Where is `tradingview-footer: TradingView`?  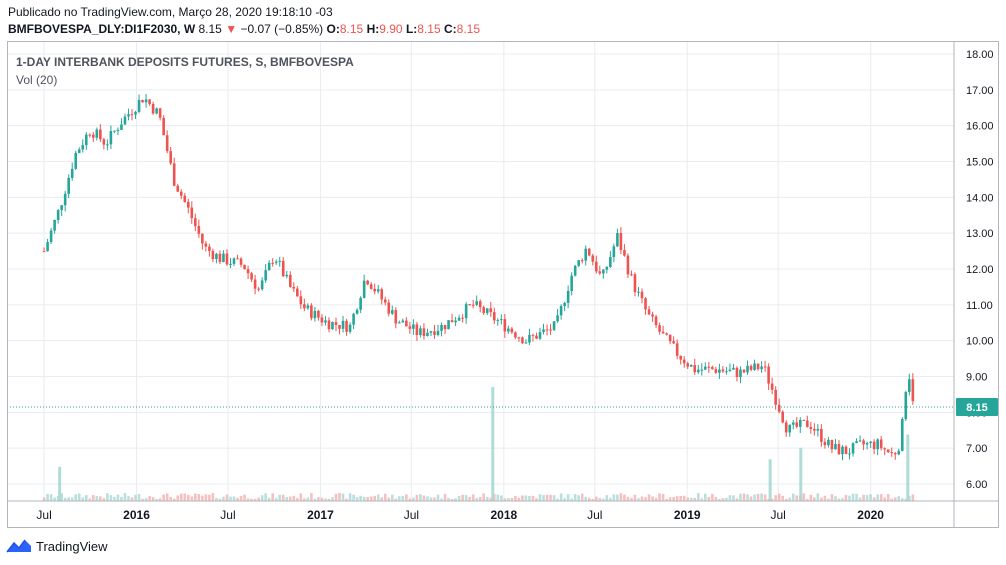
tradingview-footer: TradingView is located at coordinates (57, 546).